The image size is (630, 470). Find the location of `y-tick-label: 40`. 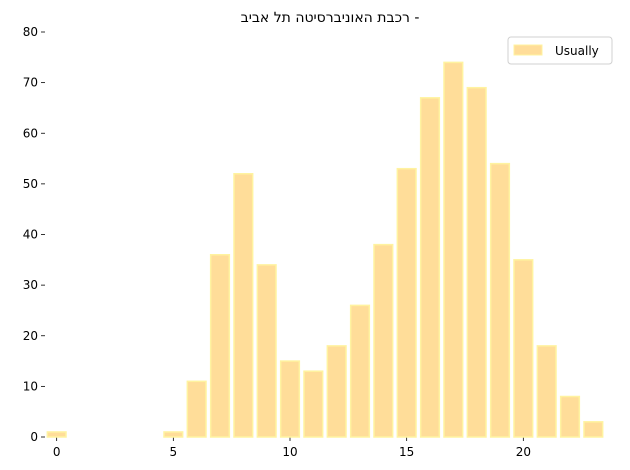

y-tick-label: 40 is located at coordinates (30, 235).